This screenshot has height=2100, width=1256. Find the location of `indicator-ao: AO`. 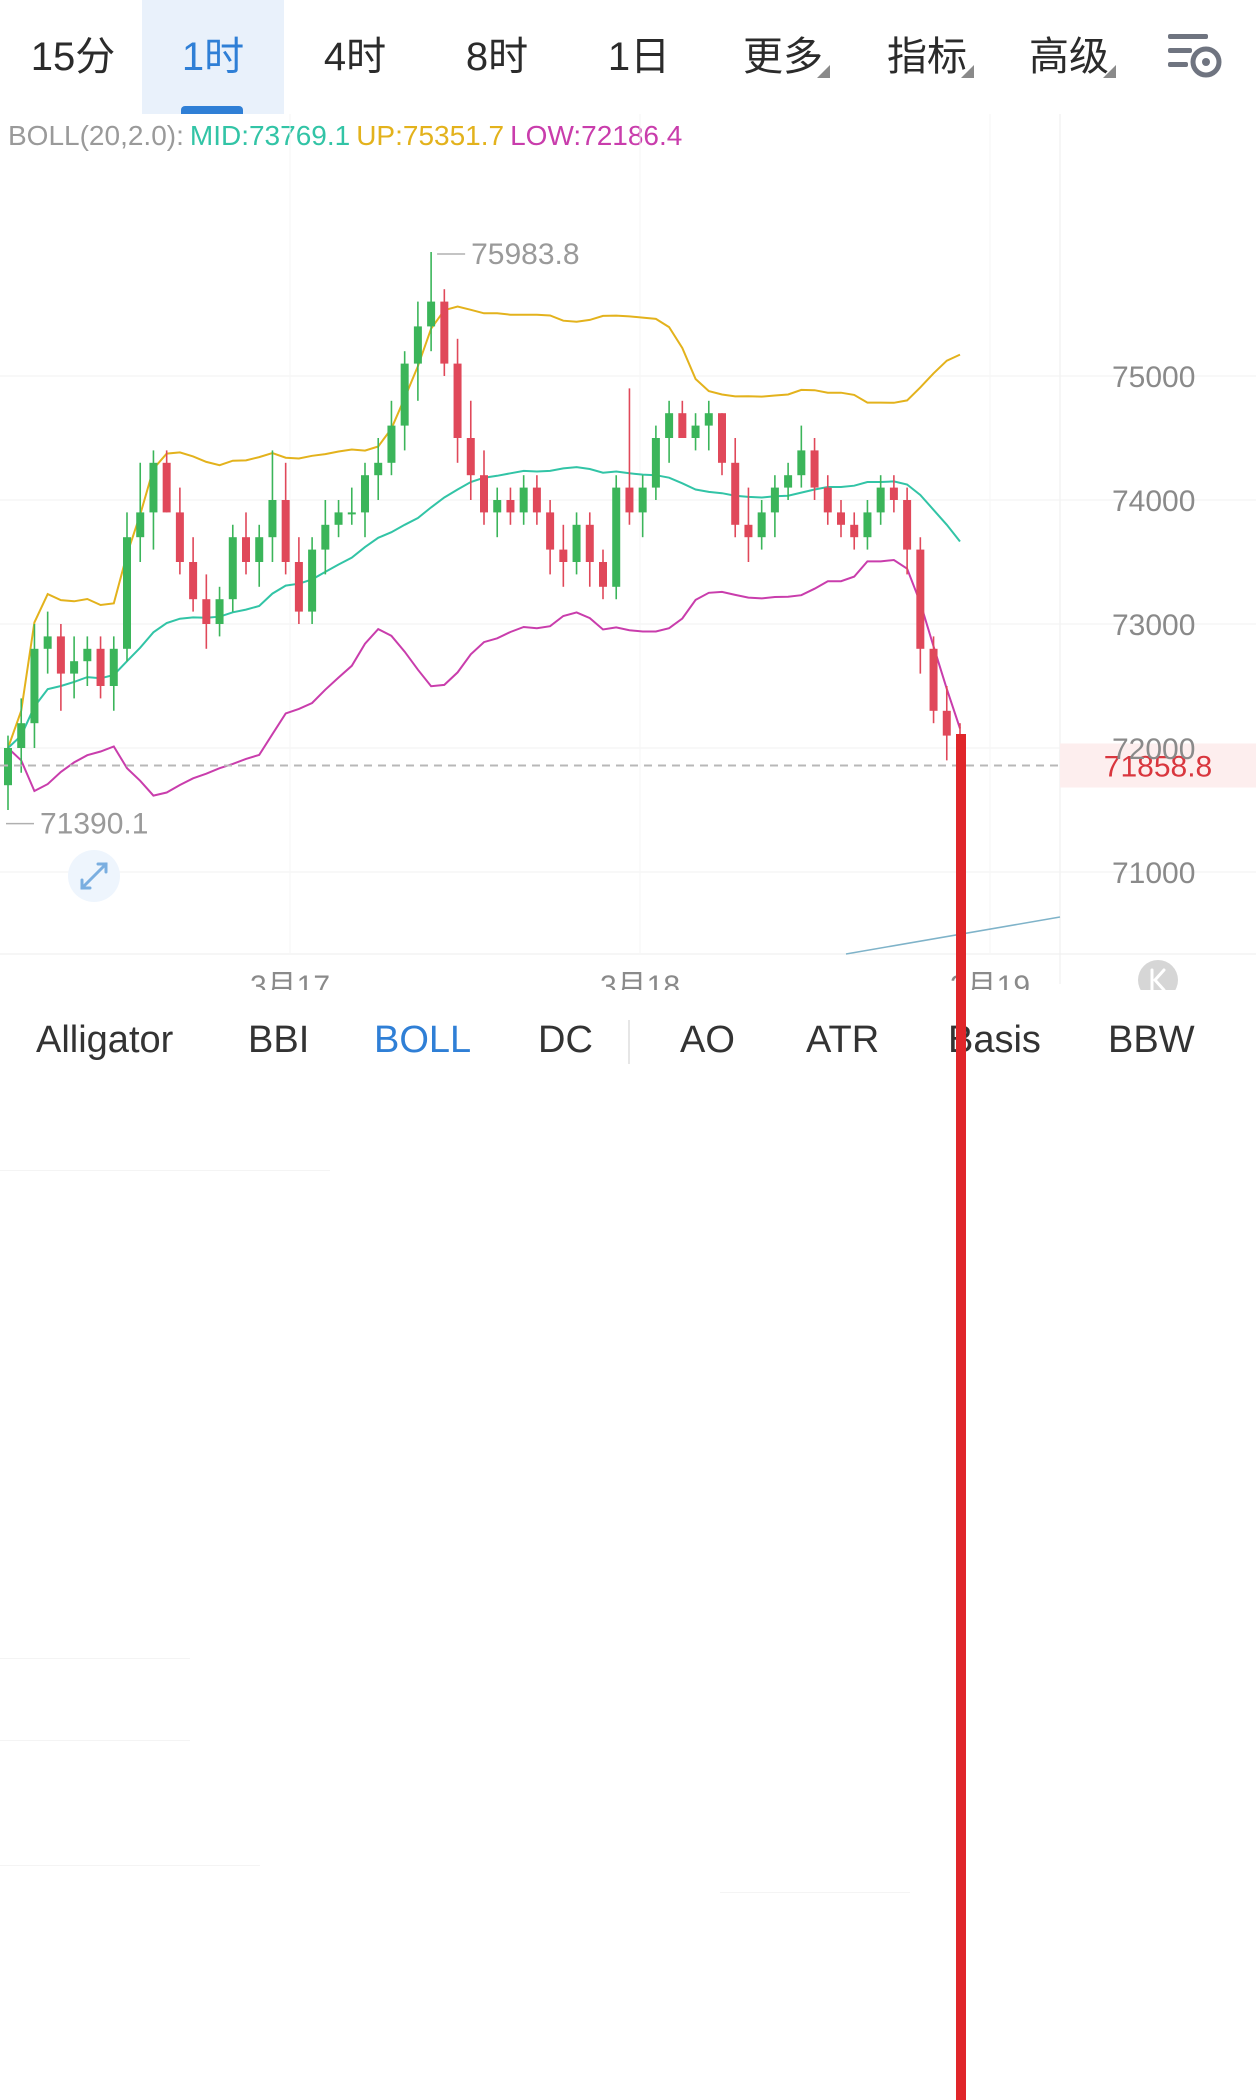

indicator-ao: AO is located at coordinates (707, 1040).